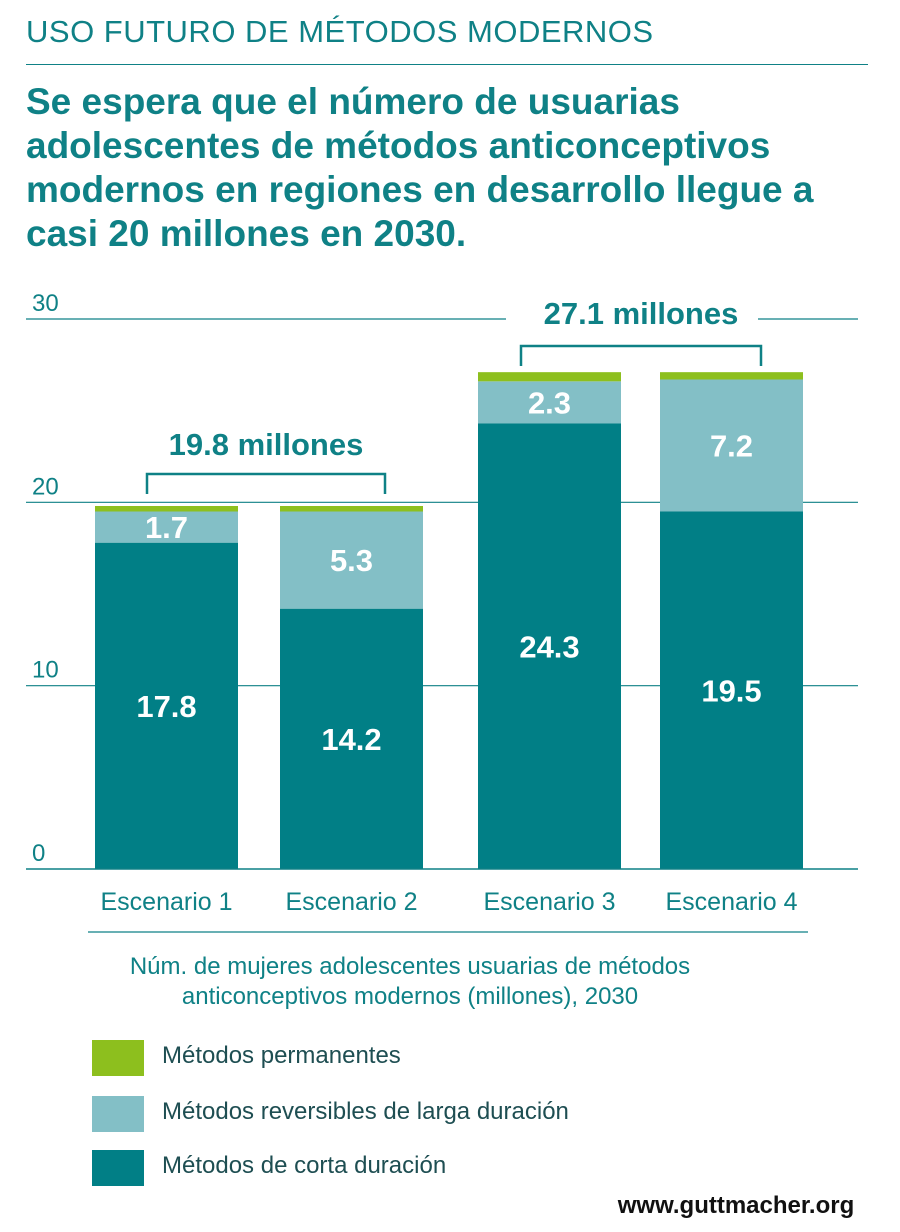 This screenshot has height=1232, width=900. I want to click on legend-label-corta-duracion: Métodos de corta duración, so click(304, 1165).